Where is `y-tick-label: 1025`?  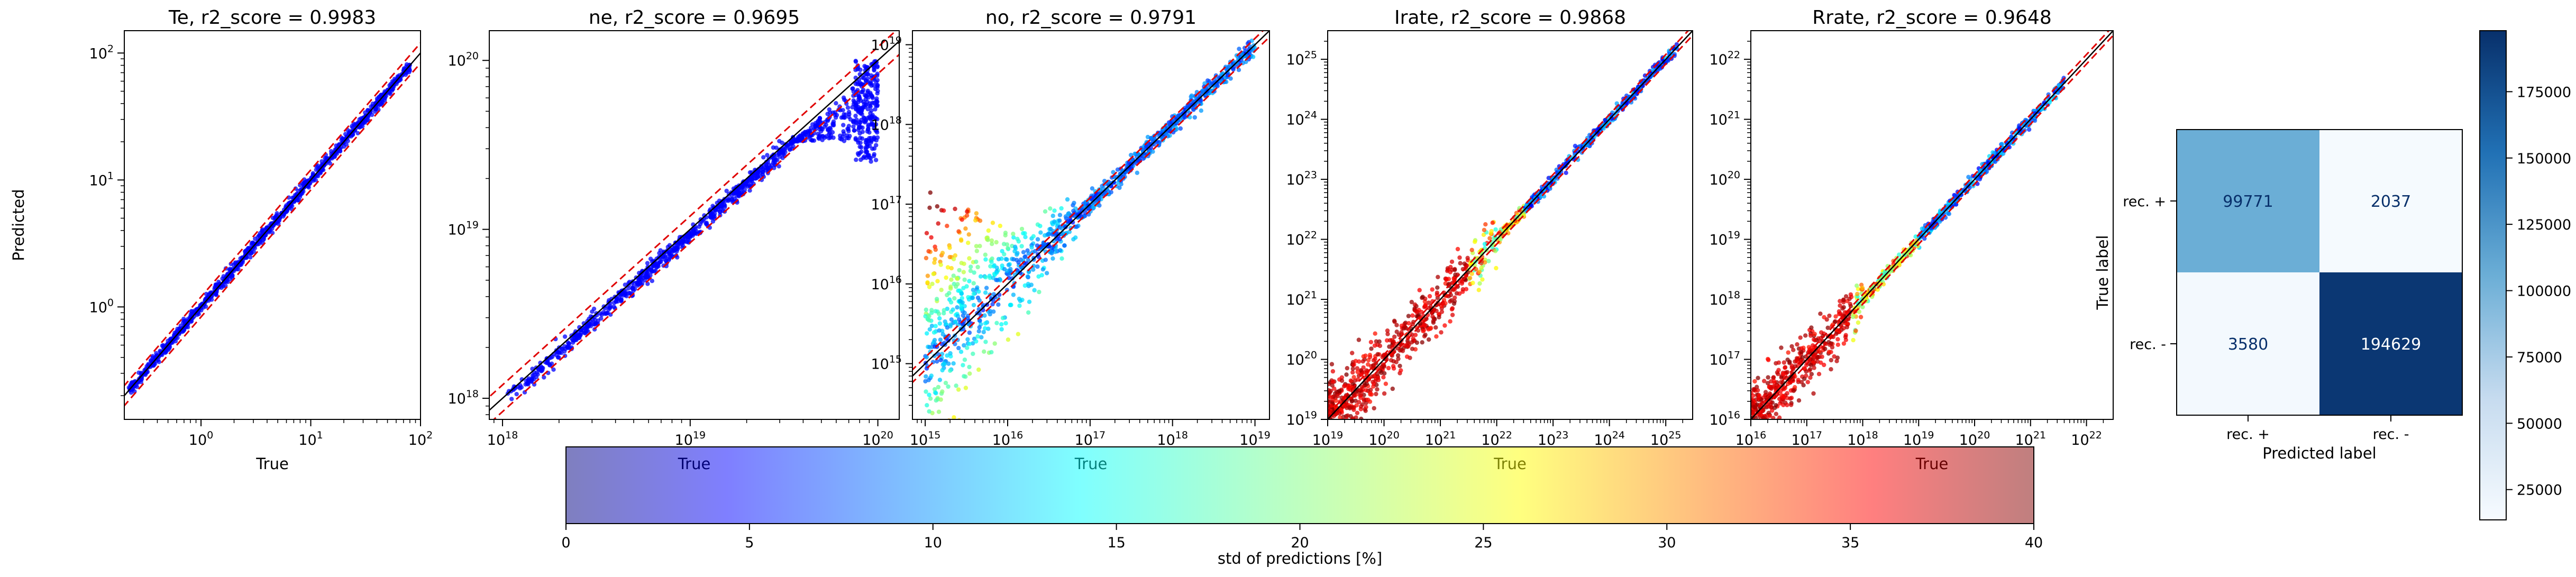
y-tick-label: 1025 is located at coordinates (1302, 59).